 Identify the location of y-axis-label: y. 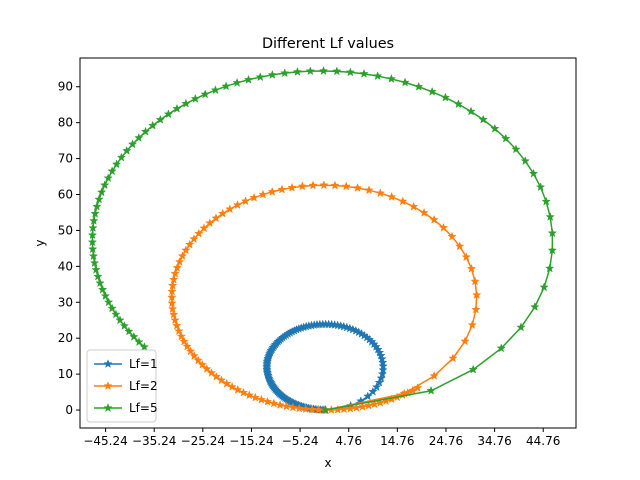
(40, 242).